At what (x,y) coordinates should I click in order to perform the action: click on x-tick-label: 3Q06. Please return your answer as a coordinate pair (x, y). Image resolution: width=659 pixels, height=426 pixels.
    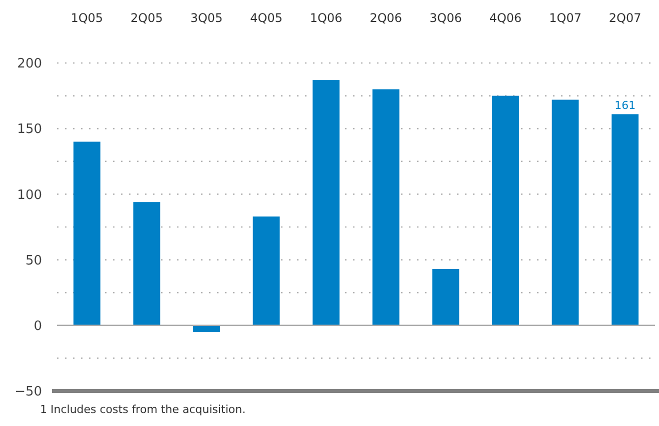
    Looking at the image, I should click on (446, 18).